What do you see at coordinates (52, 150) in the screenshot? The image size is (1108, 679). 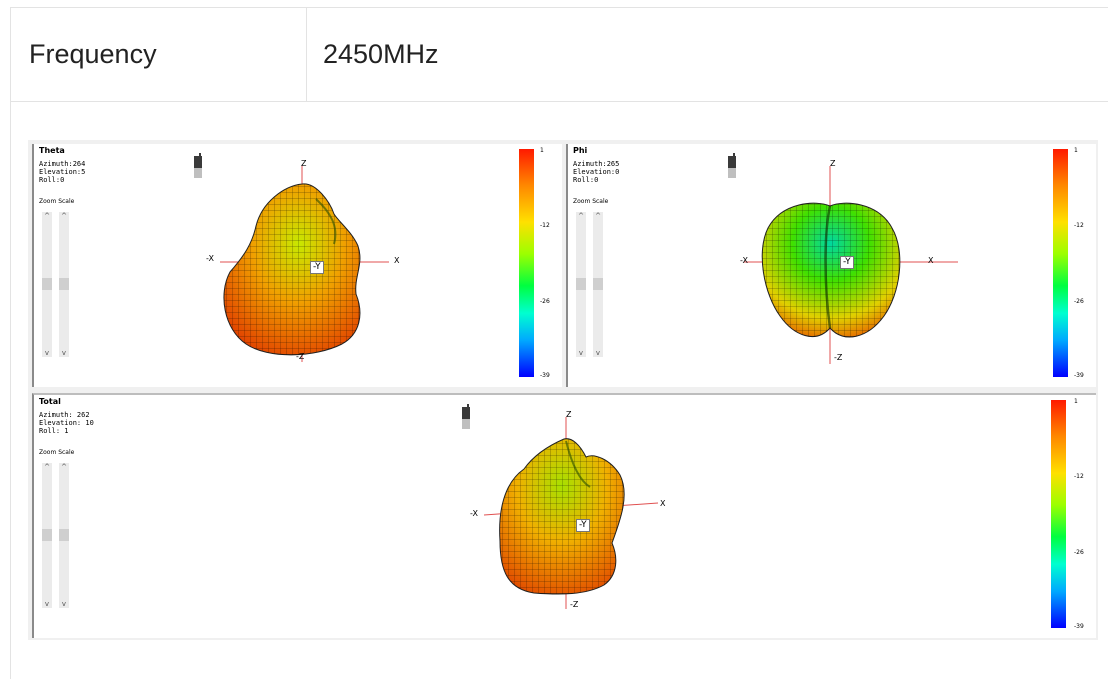 I see `panel-title: Theta` at bounding box center [52, 150].